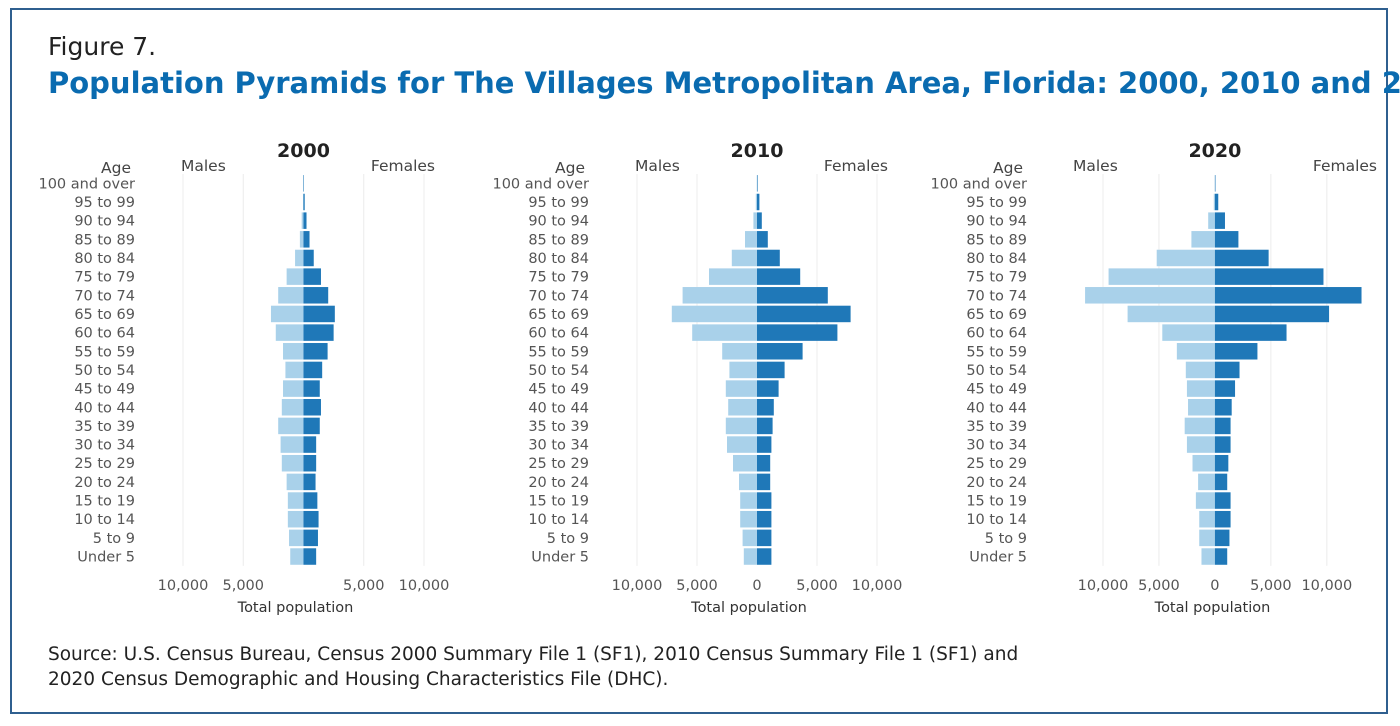 Image resolution: width=1400 pixels, height=726 pixels. What do you see at coordinates (106, 558) in the screenshot?
I see `age-label: Under 5` at bounding box center [106, 558].